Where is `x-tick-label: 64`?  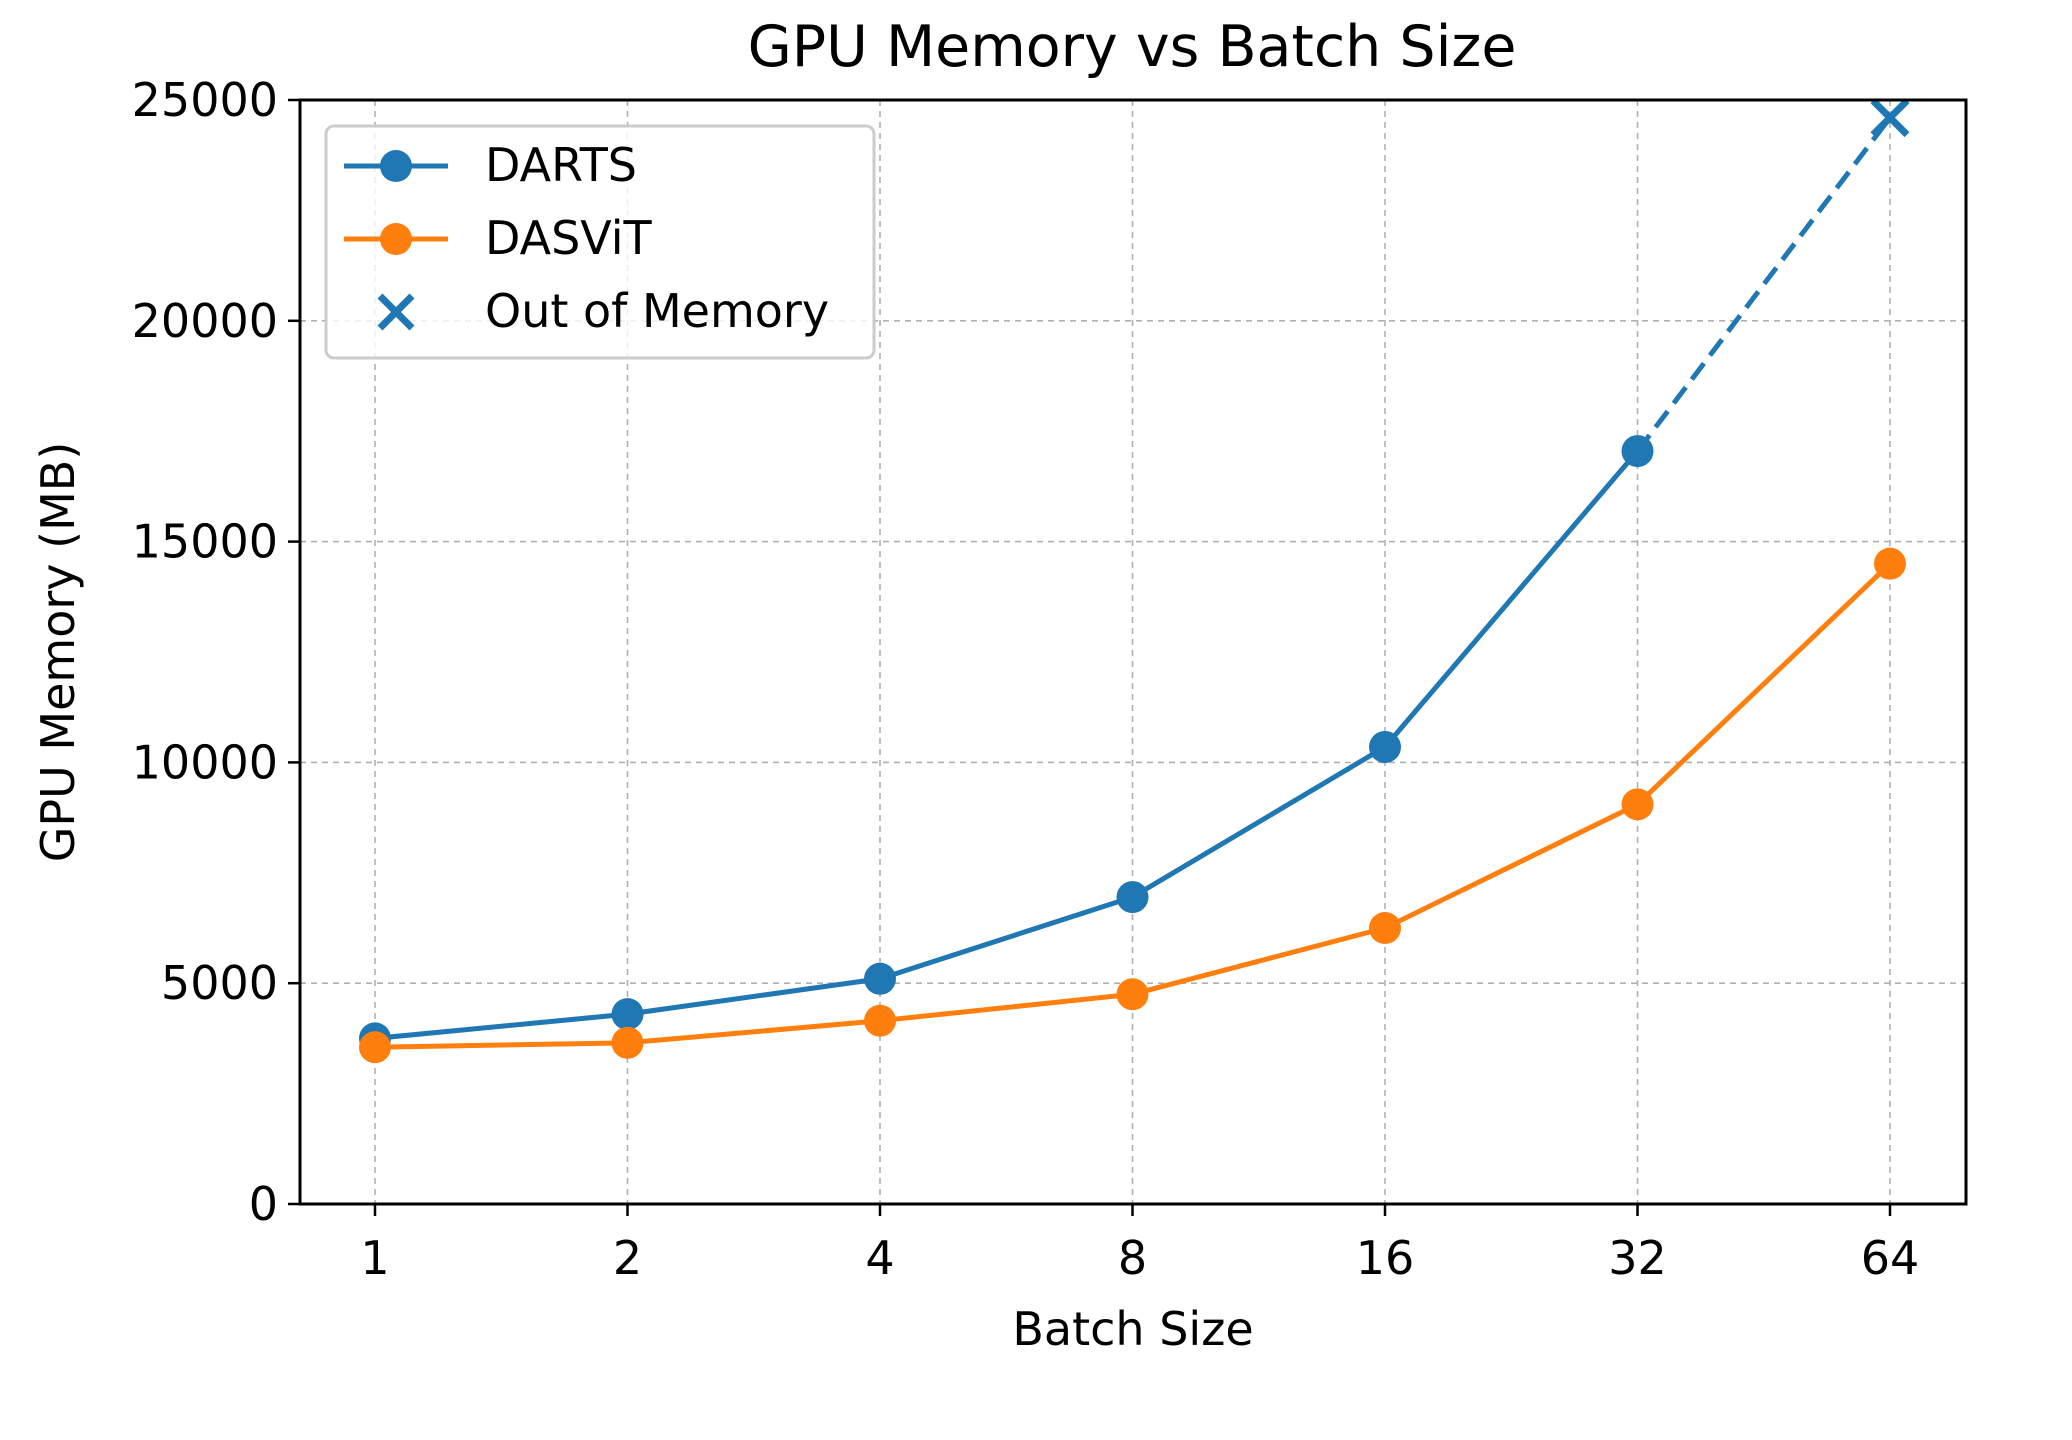
x-tick-label: 64 is located at coordinates (1890, 1258).